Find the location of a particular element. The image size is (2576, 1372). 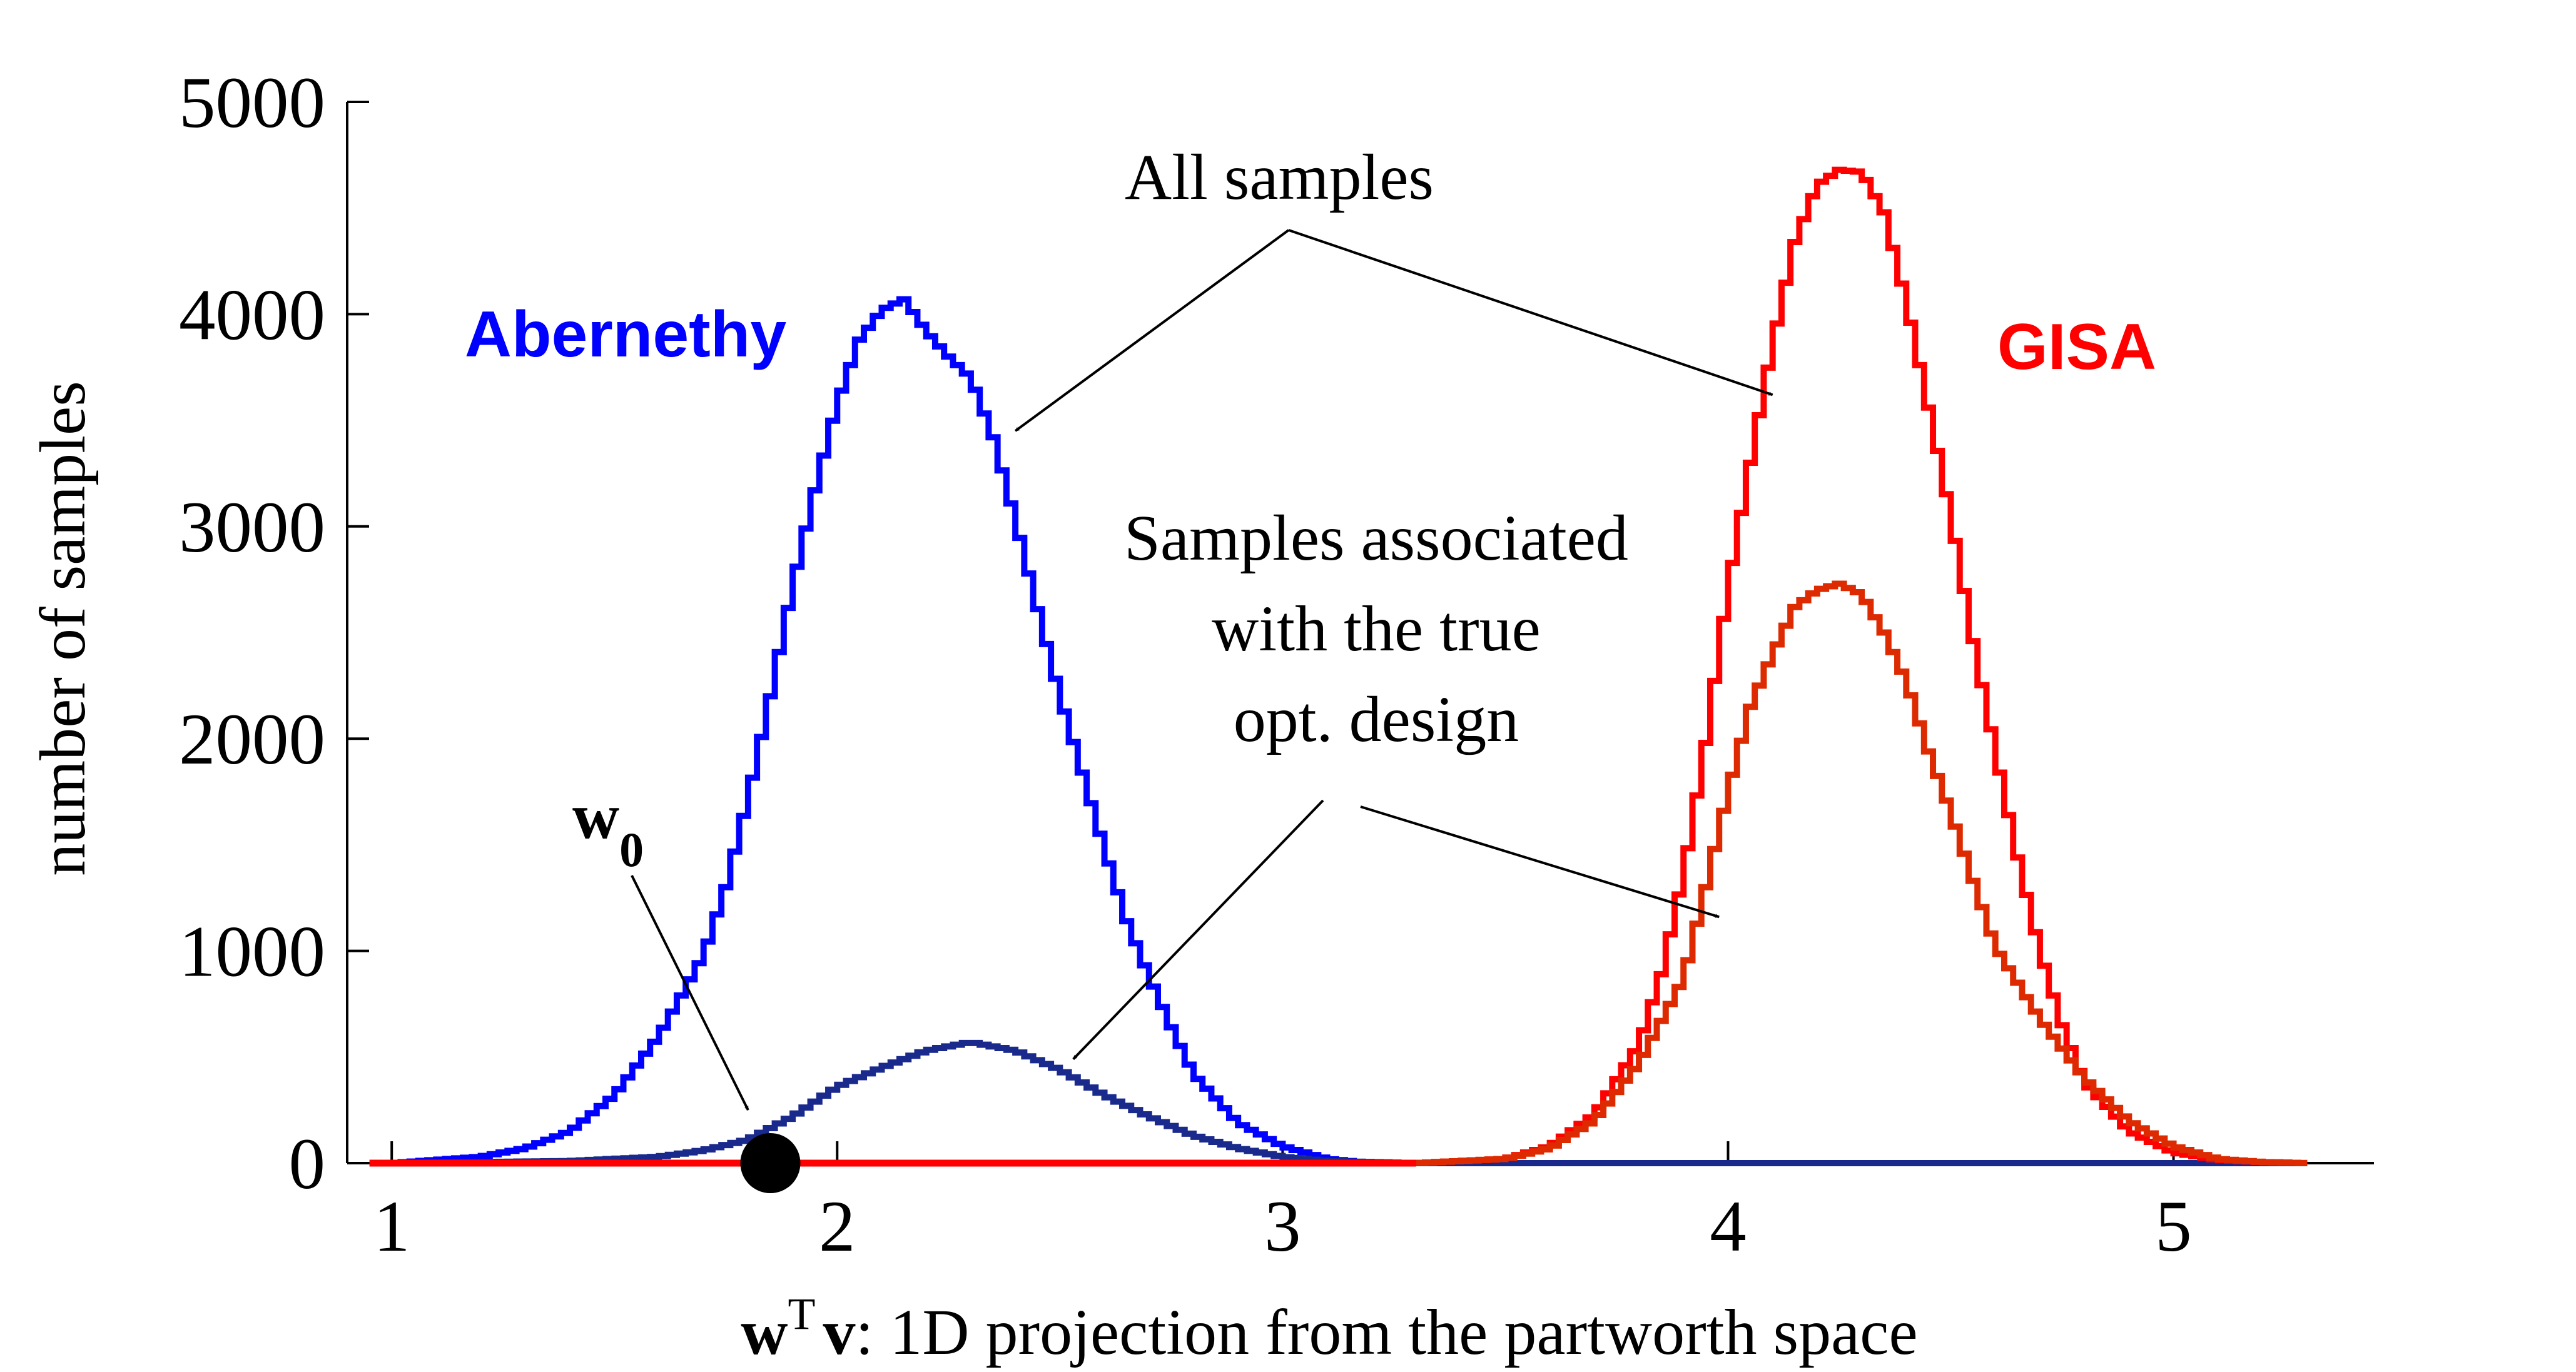

gisa-label: GISA is located at coordinates (2076, 347).